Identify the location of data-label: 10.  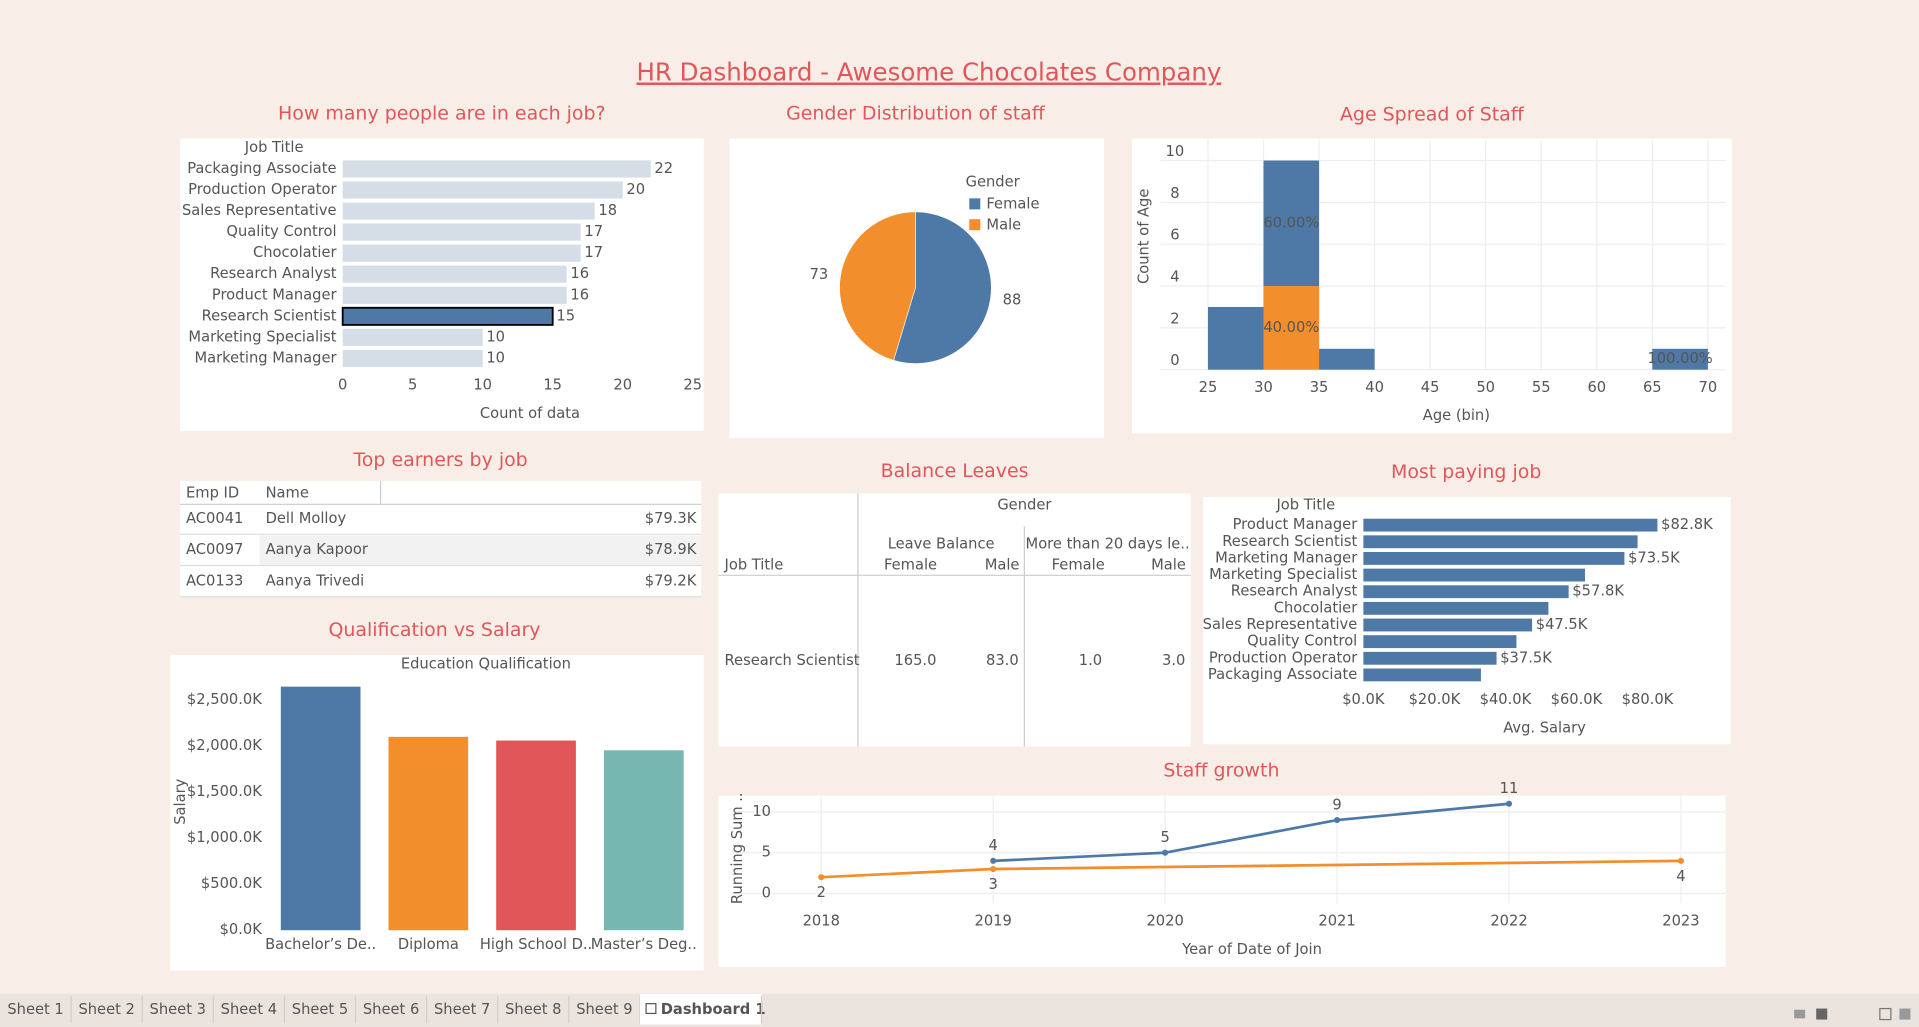
(495, 336).